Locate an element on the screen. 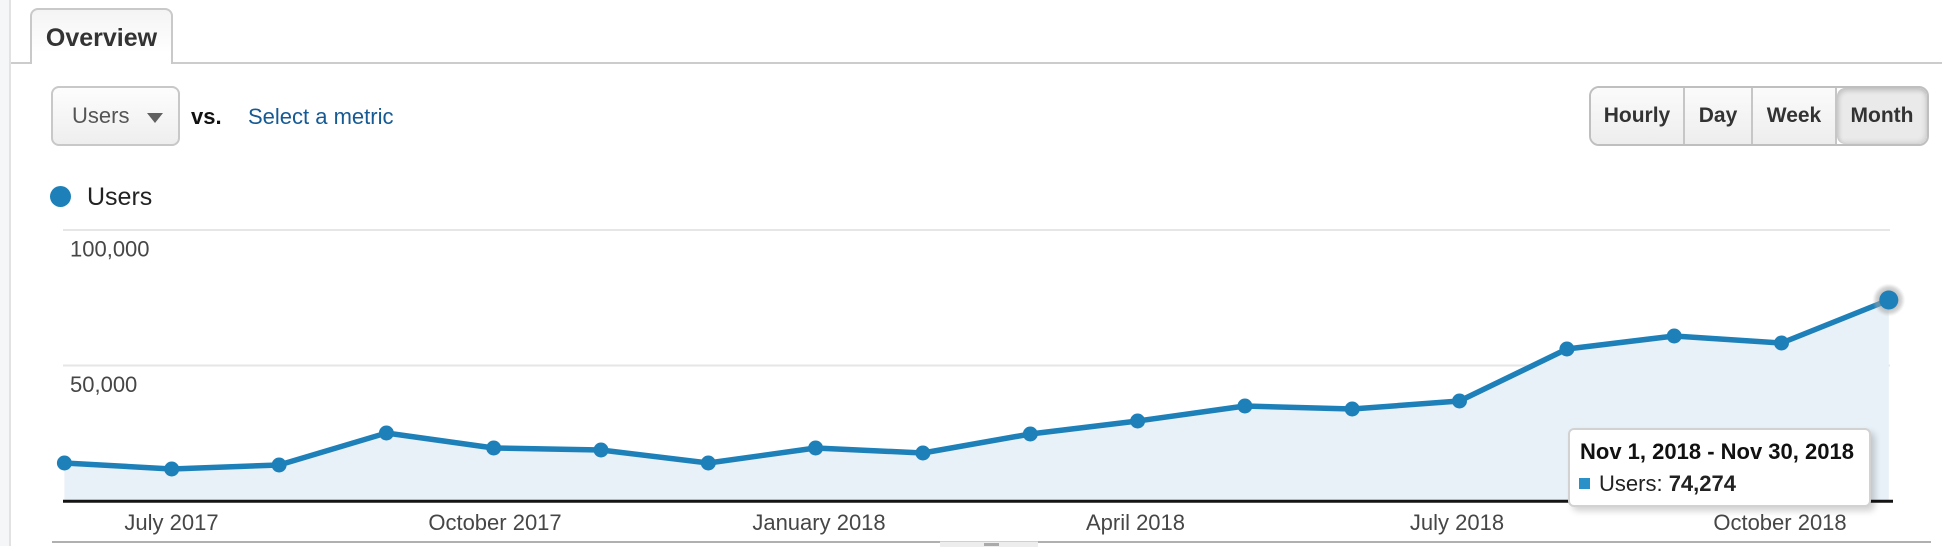  svg-text: April 2018 is located at coordinates (1135, 522).